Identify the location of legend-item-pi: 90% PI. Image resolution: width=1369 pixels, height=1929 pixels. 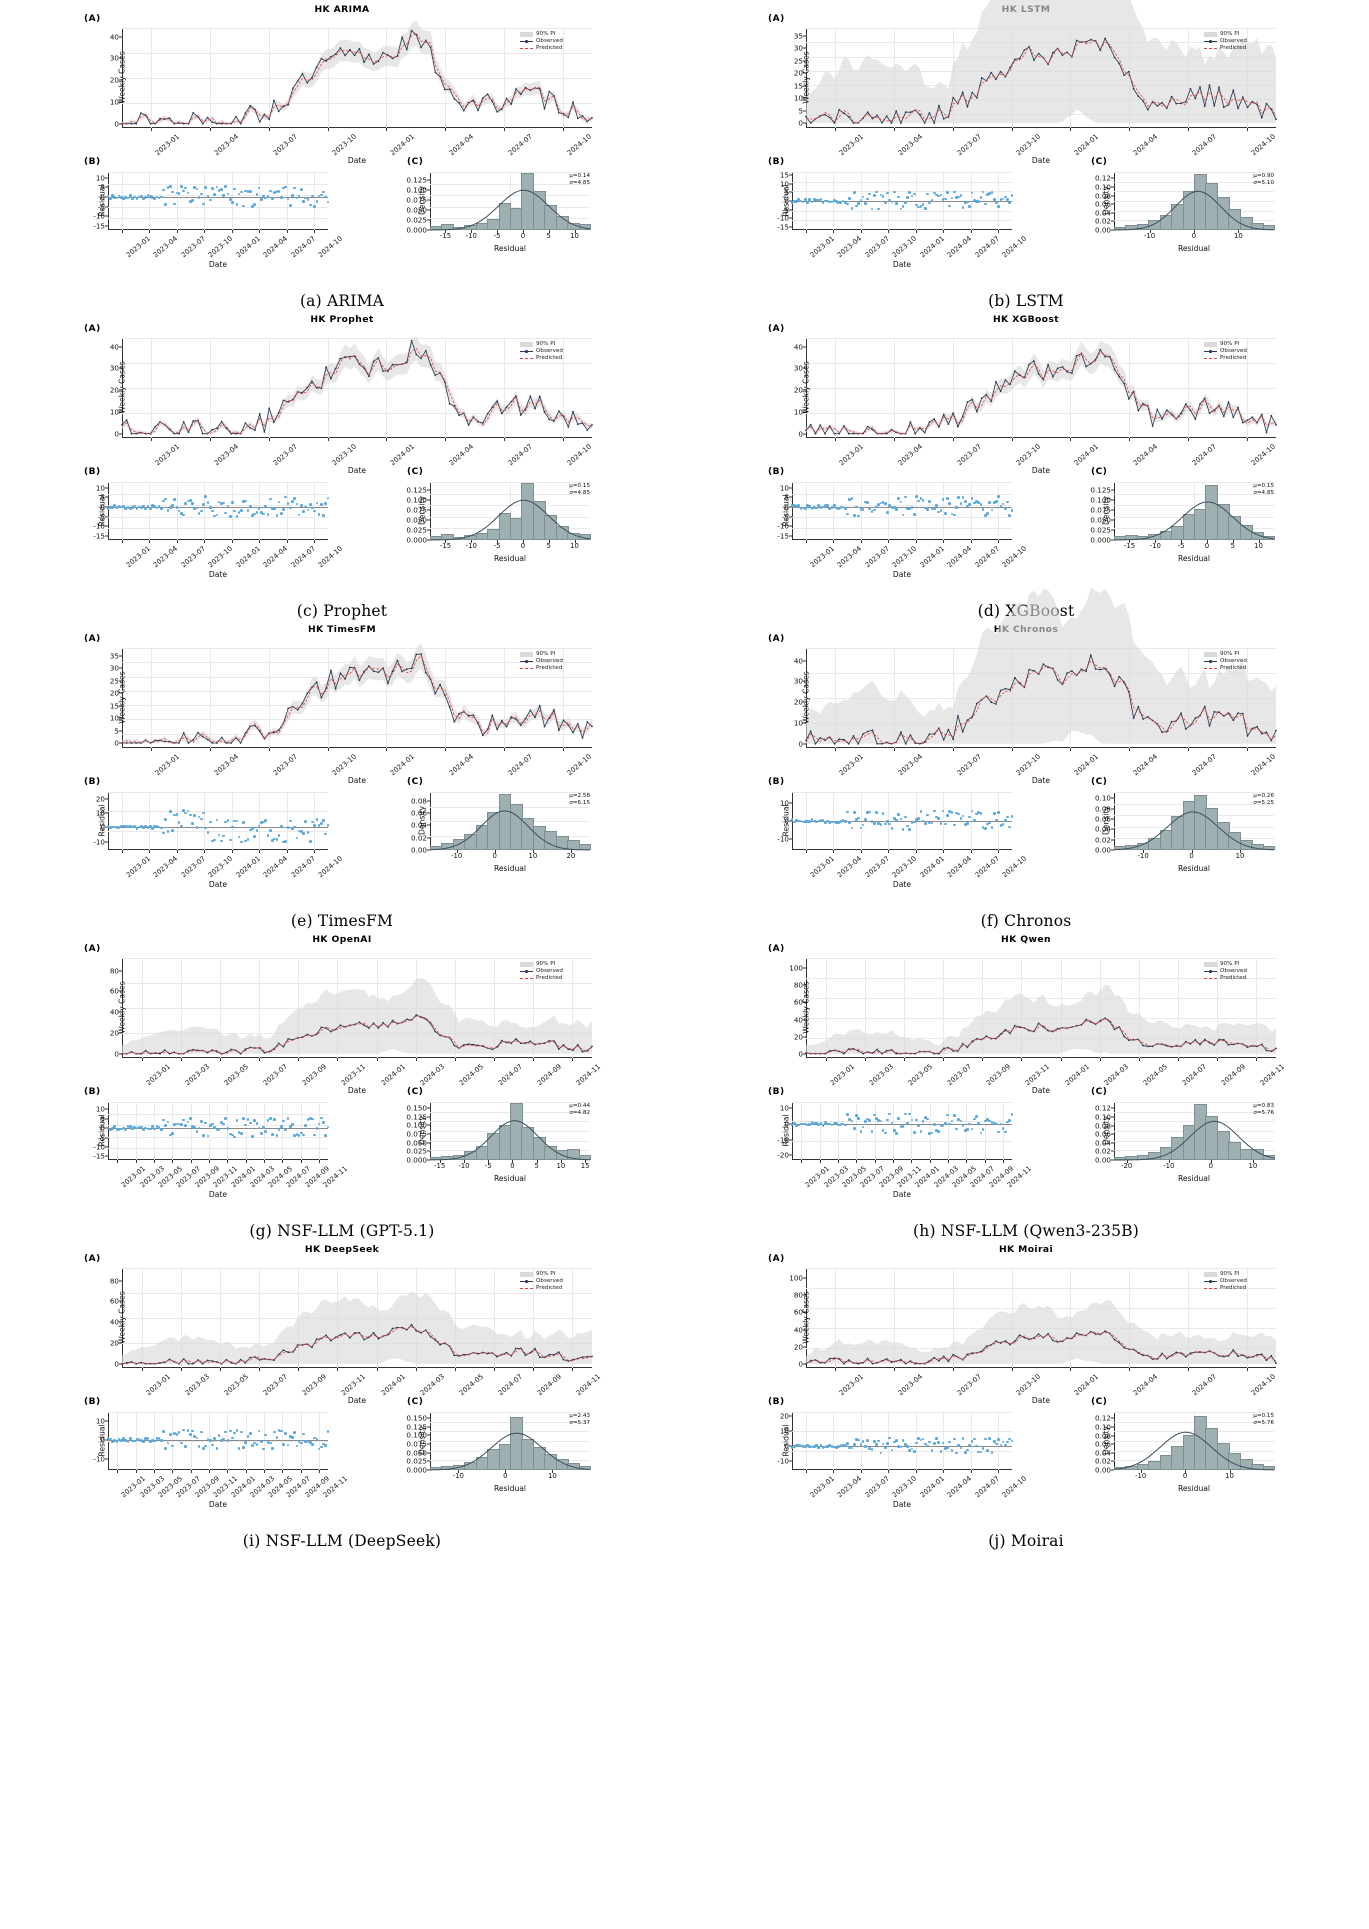
(541, 34).